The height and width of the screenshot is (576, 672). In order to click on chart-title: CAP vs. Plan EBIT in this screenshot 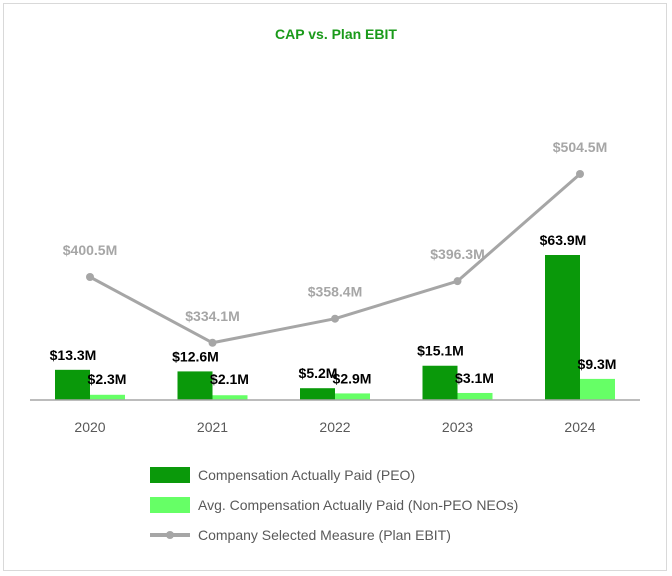, I will do `click(336, 34)`.